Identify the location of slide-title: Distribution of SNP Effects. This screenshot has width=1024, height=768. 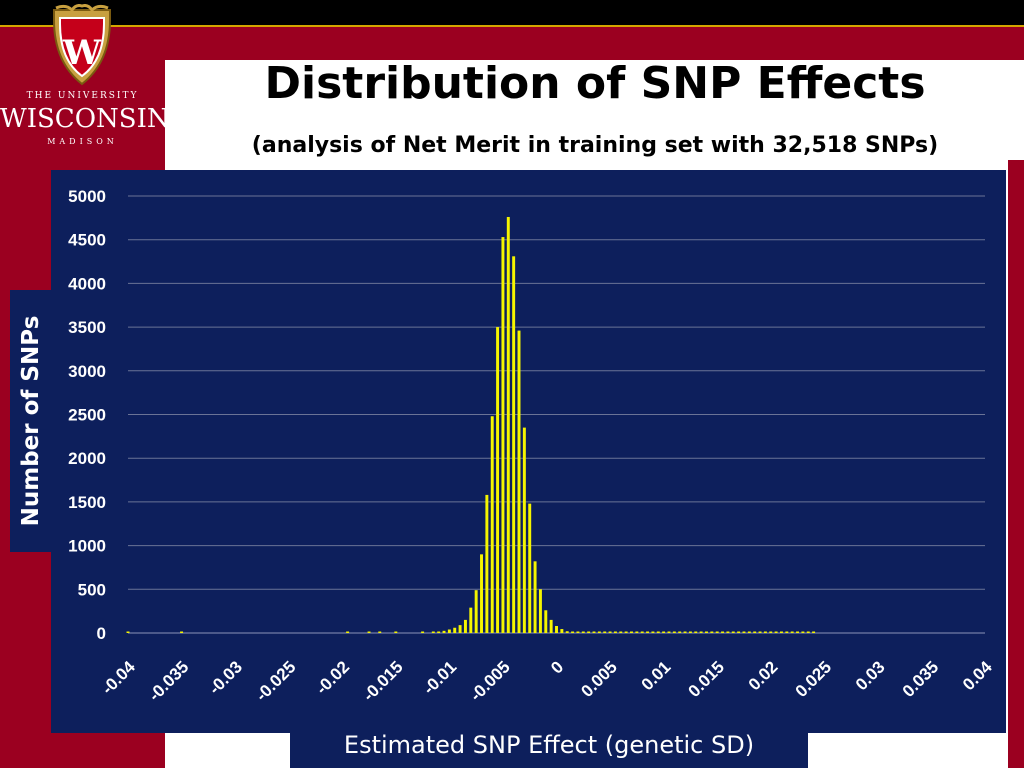
(595, 83).